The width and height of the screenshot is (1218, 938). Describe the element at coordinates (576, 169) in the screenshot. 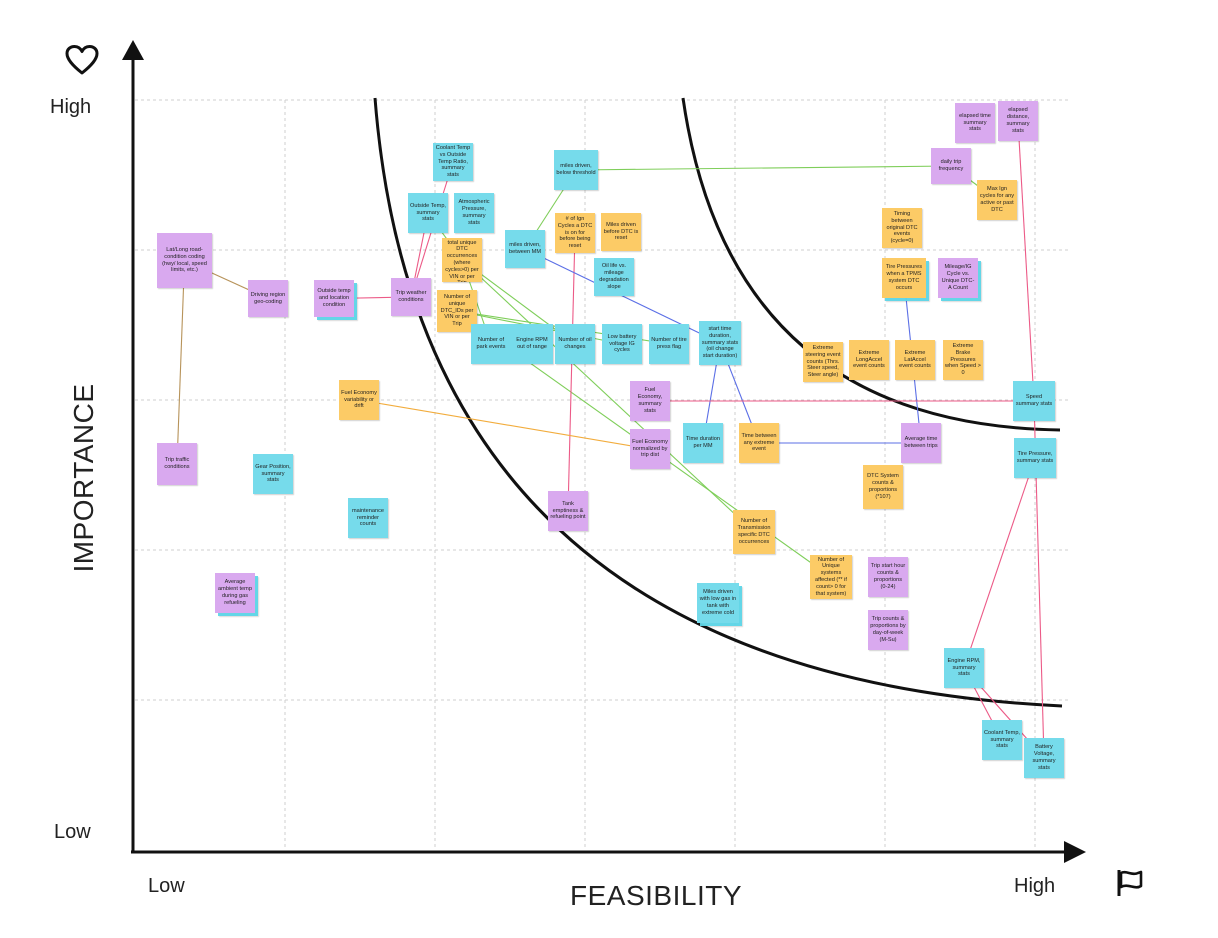

I see `sticky-note-text: miles driven, below threshold` at that location.